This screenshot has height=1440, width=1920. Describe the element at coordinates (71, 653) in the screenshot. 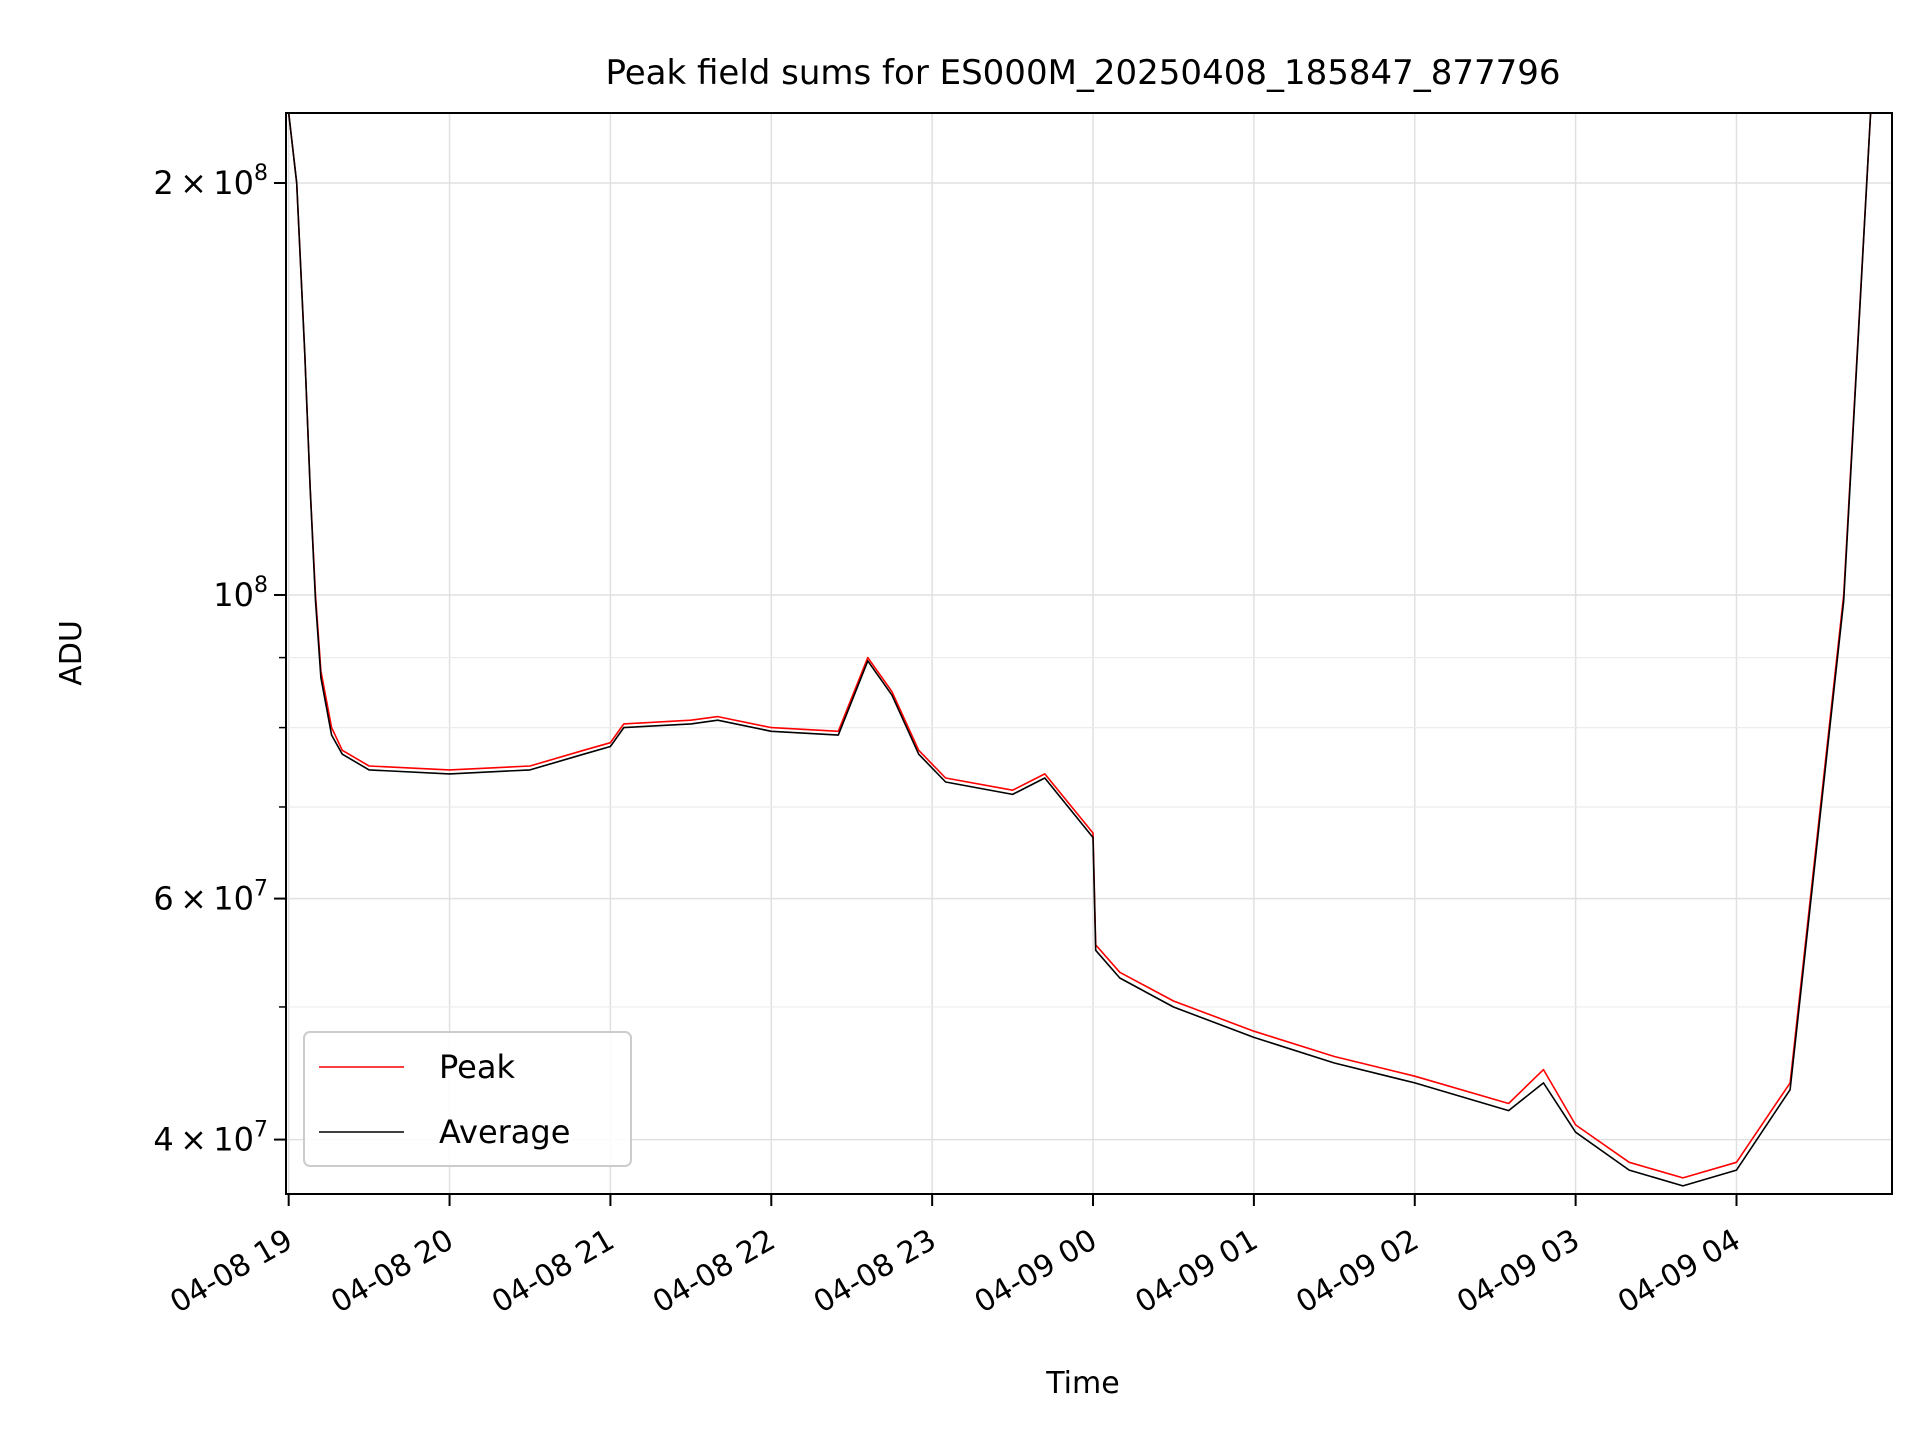

I see `y-axis-label: ADU` at that location.